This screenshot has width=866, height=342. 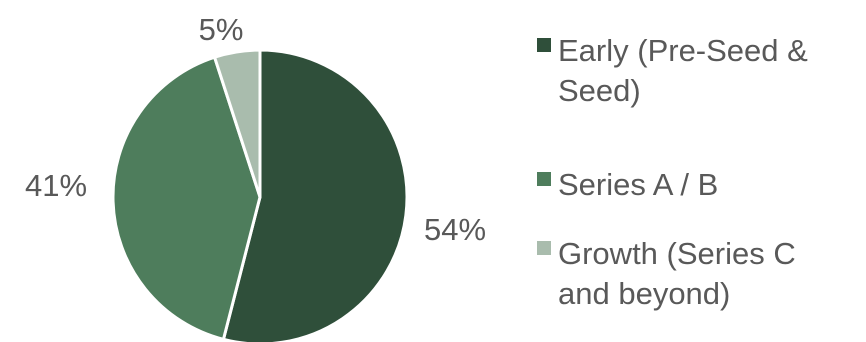 What do you see at coordinates (638, 184) in the screenshot?
I see `legend-label-series-a-b: Series A / B` at bounding box center [638, 184].